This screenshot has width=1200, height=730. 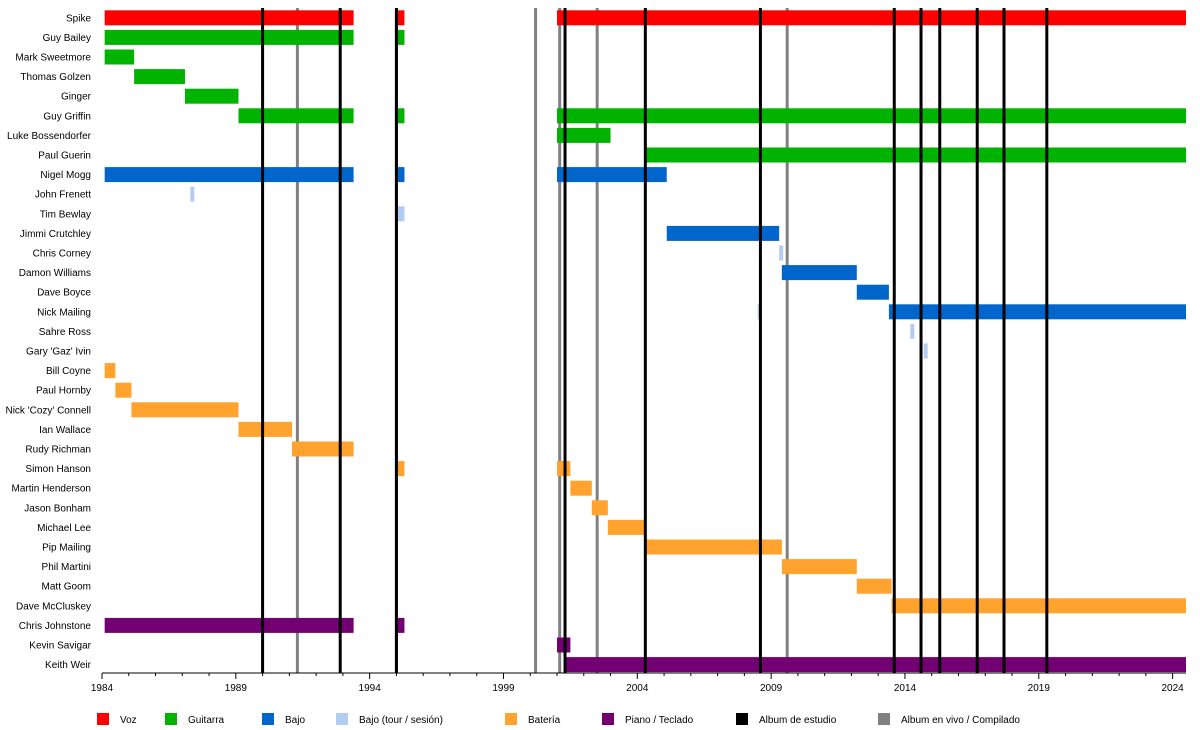 What do you see at coordinates (58, 352) in the screenshot?
I see `member-label: Gary 'Gaz' Ivin` at bounding box center [58, 352].